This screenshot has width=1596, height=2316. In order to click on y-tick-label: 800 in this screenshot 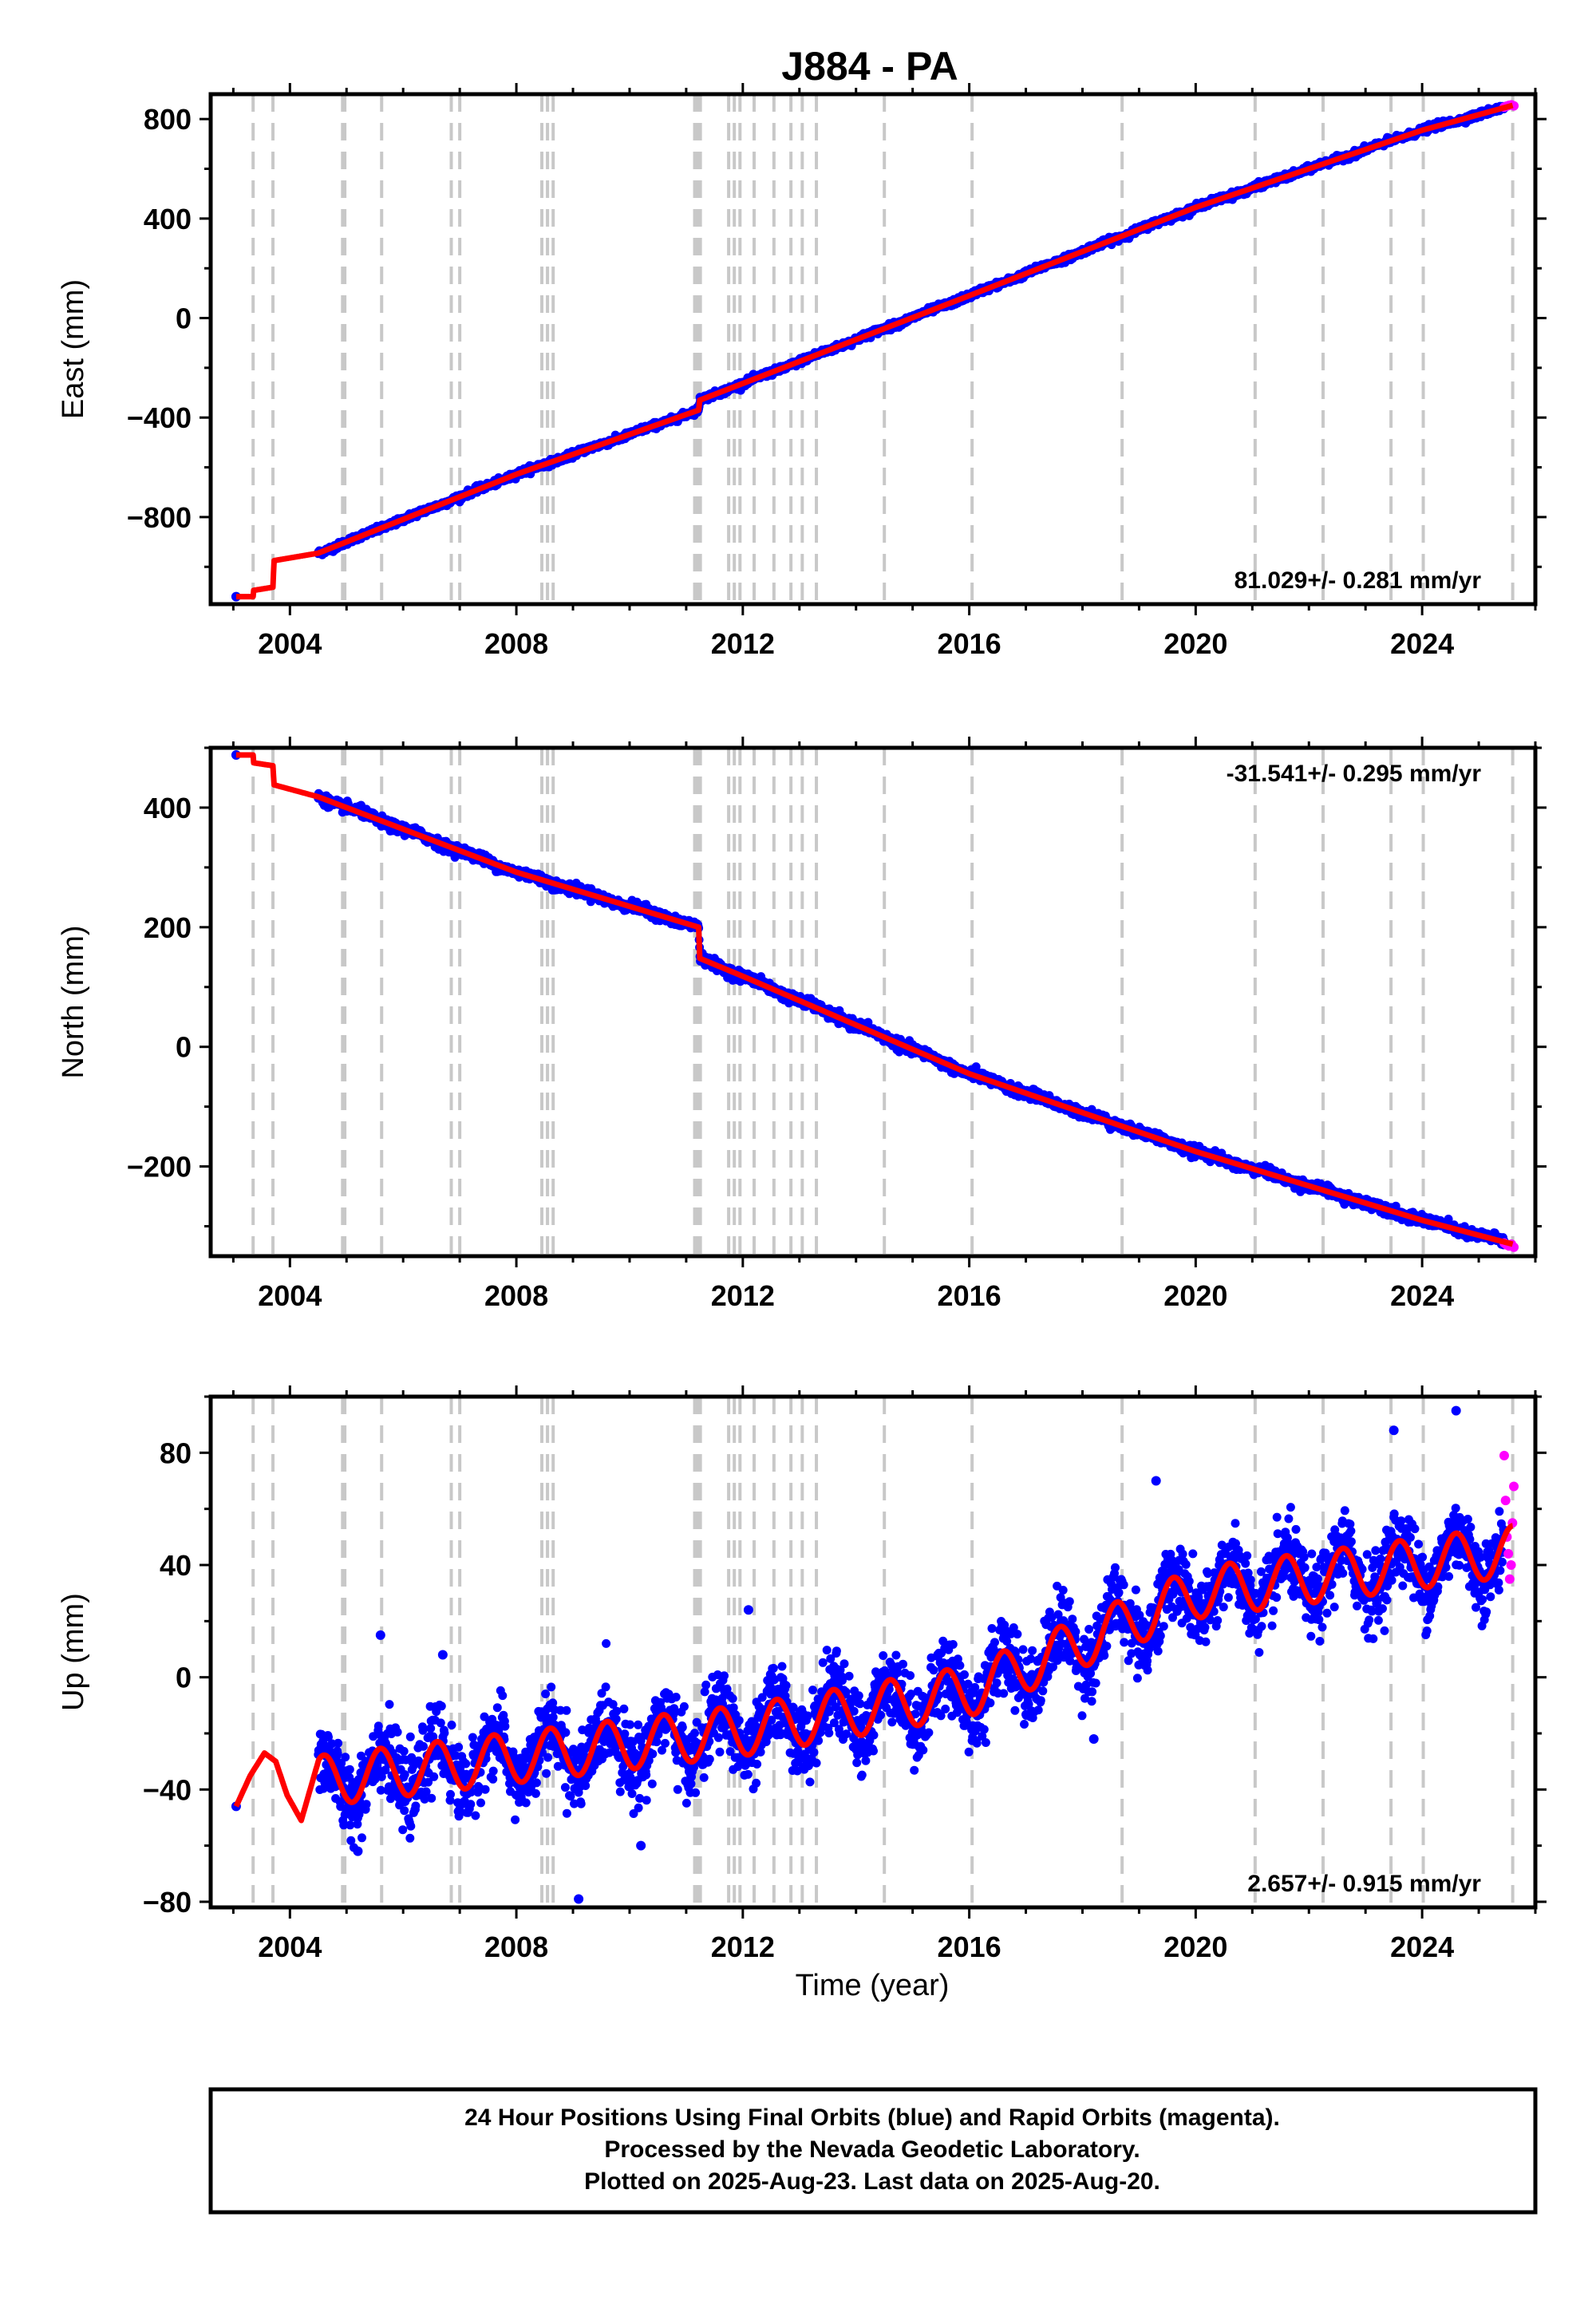, I will do `click(168, 120)`.